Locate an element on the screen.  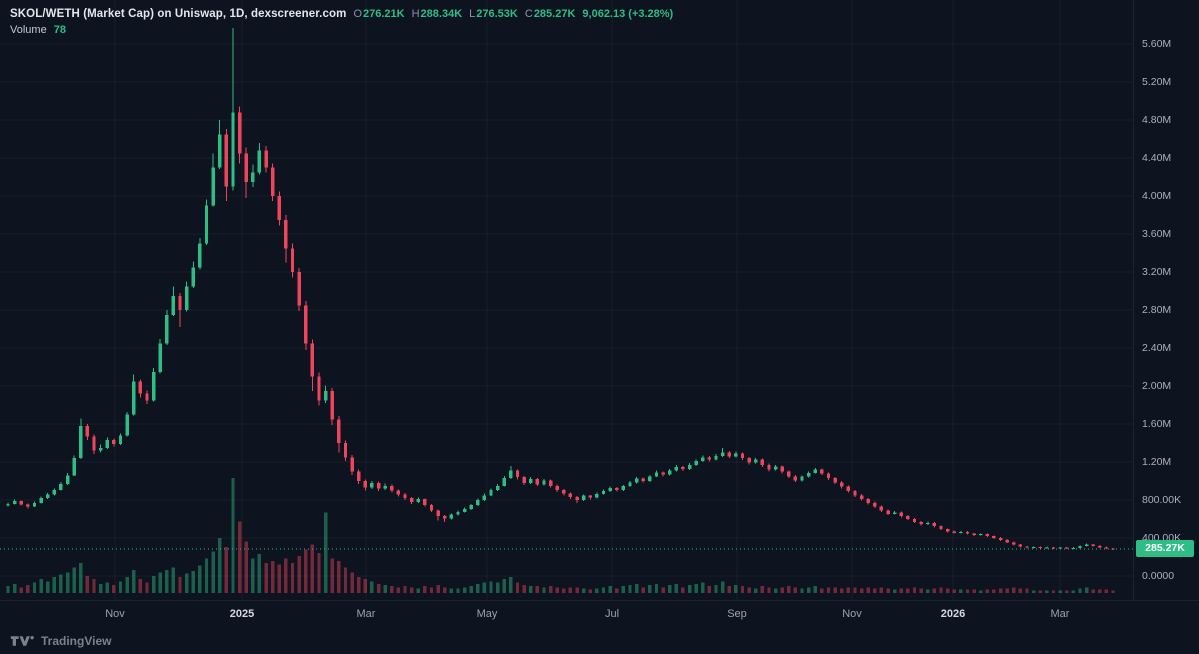
tradingview-logo-icon is located at coordinates (23, 641).